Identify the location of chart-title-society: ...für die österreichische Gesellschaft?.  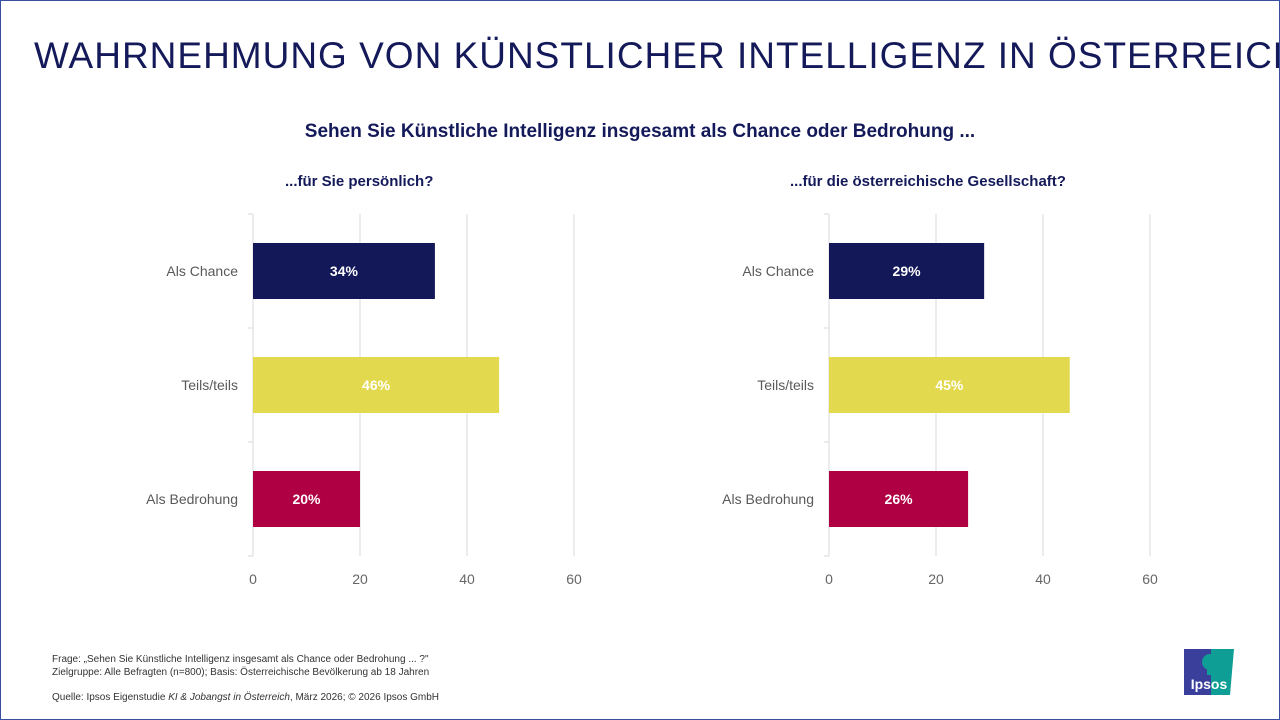
(928, 181).